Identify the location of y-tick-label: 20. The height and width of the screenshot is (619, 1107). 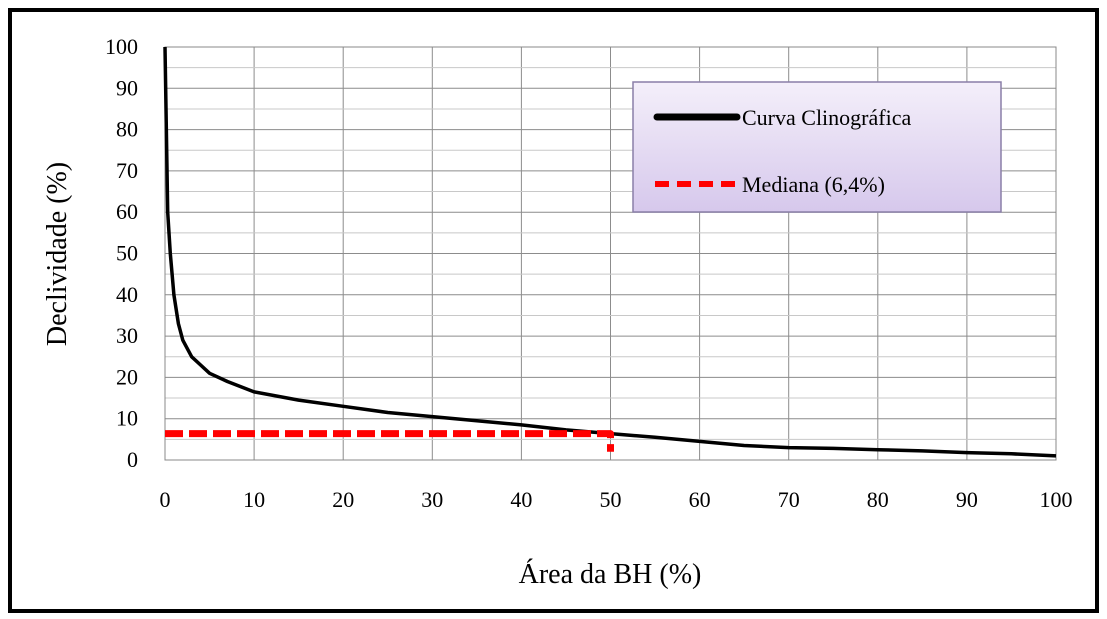
(127, 376).